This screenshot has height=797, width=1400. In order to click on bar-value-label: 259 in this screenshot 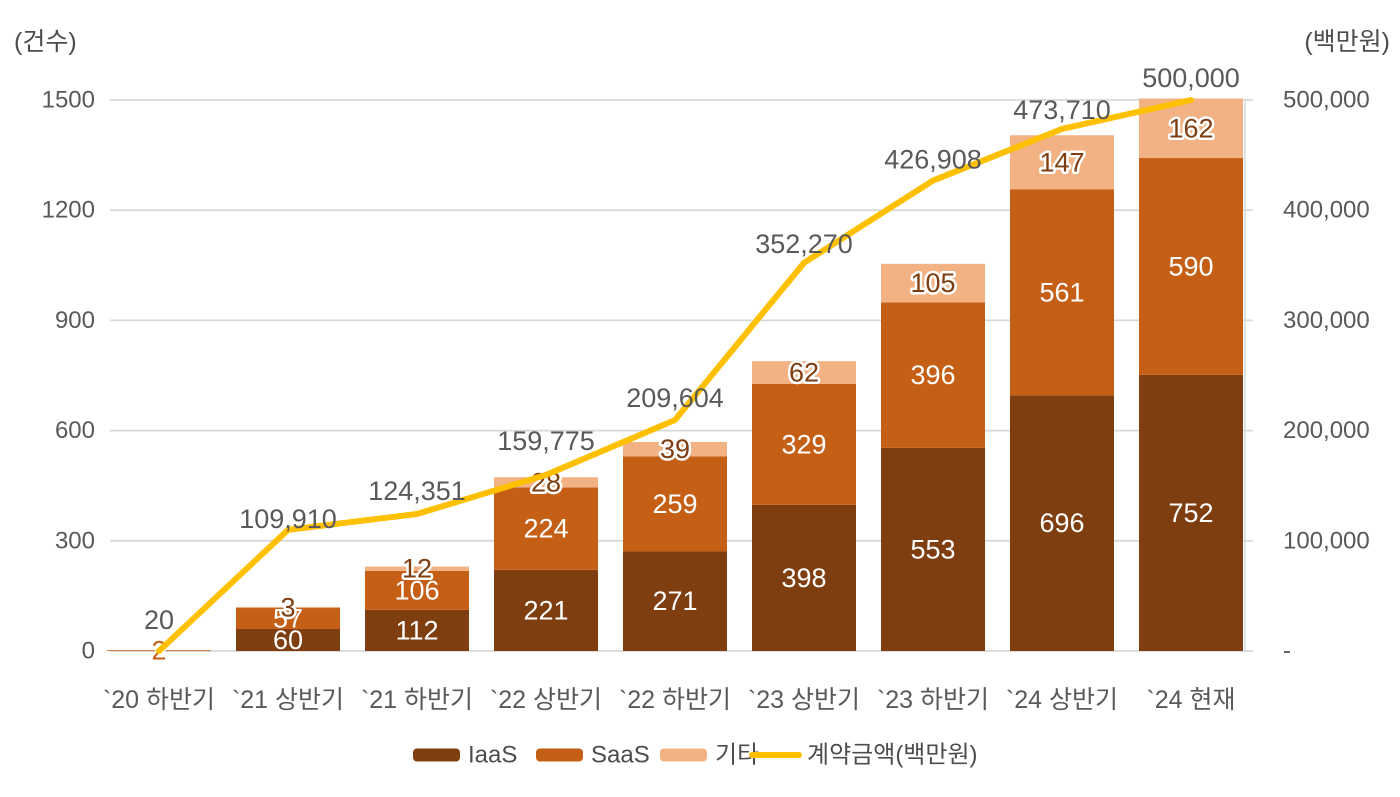, I will do `click(674, 504)`.